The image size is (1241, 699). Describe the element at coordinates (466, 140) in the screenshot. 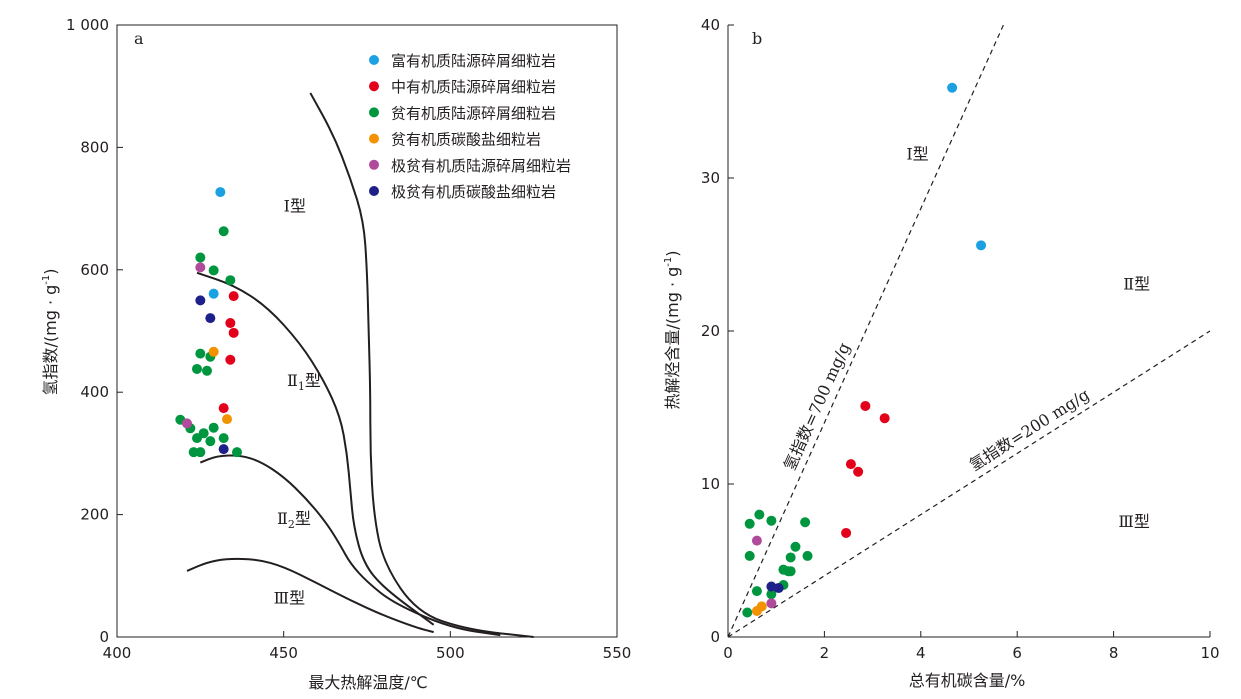

I see `legend-label: 贫有机质碳酸盐细粒岩` at that location.